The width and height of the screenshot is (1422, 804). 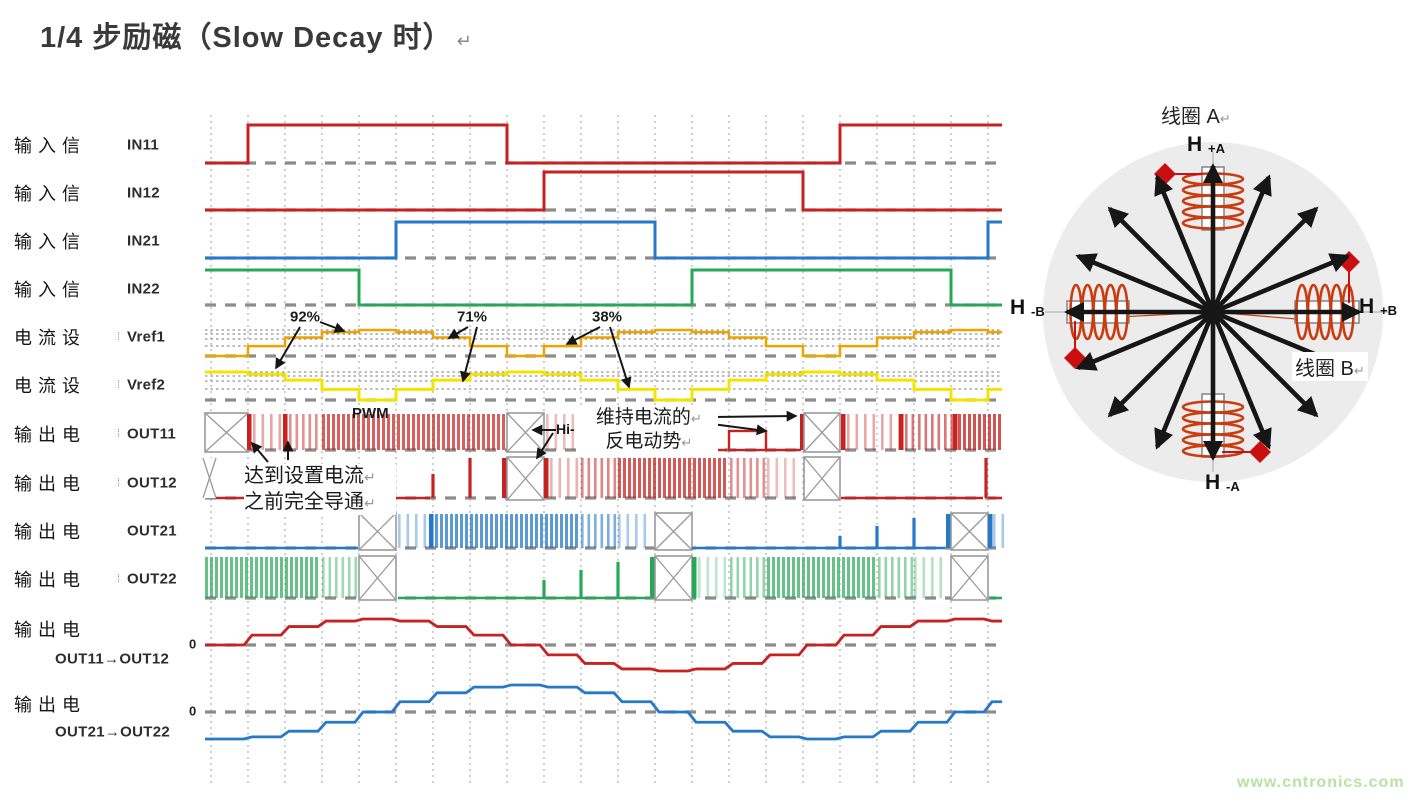 I want to click on current-red, so click(x=603, y=645).